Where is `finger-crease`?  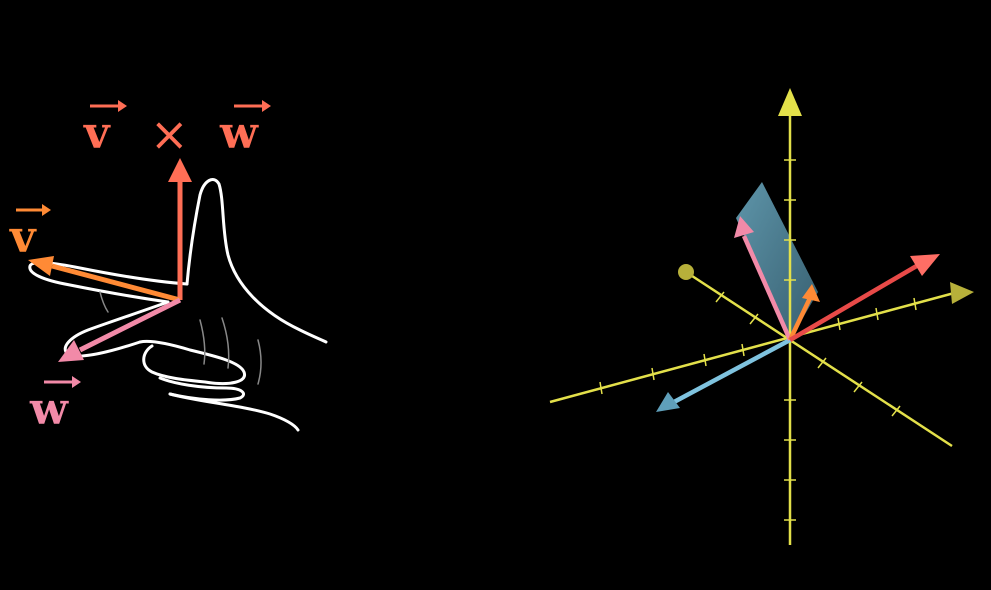
finger-crease is located at coordinates (104, 302).